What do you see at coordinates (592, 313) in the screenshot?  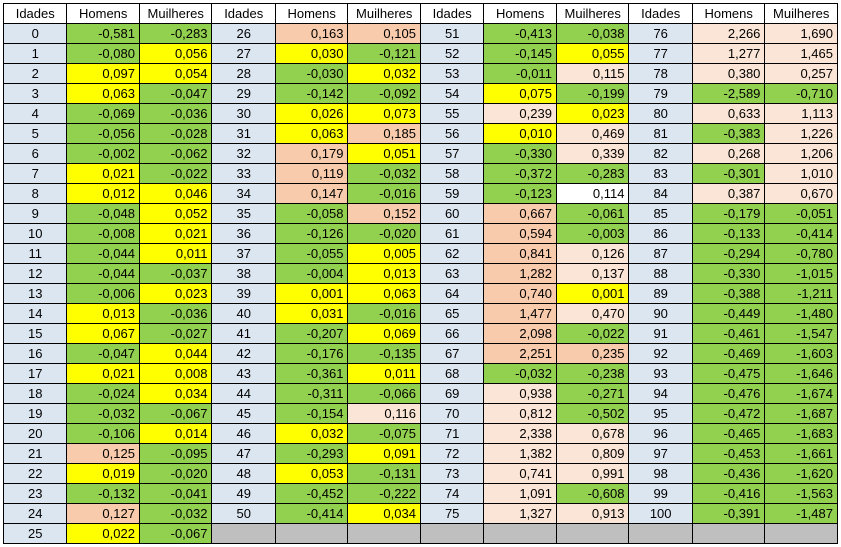 I see `muilheres-value-cell: 0,470` at bounding box center [592, 313].